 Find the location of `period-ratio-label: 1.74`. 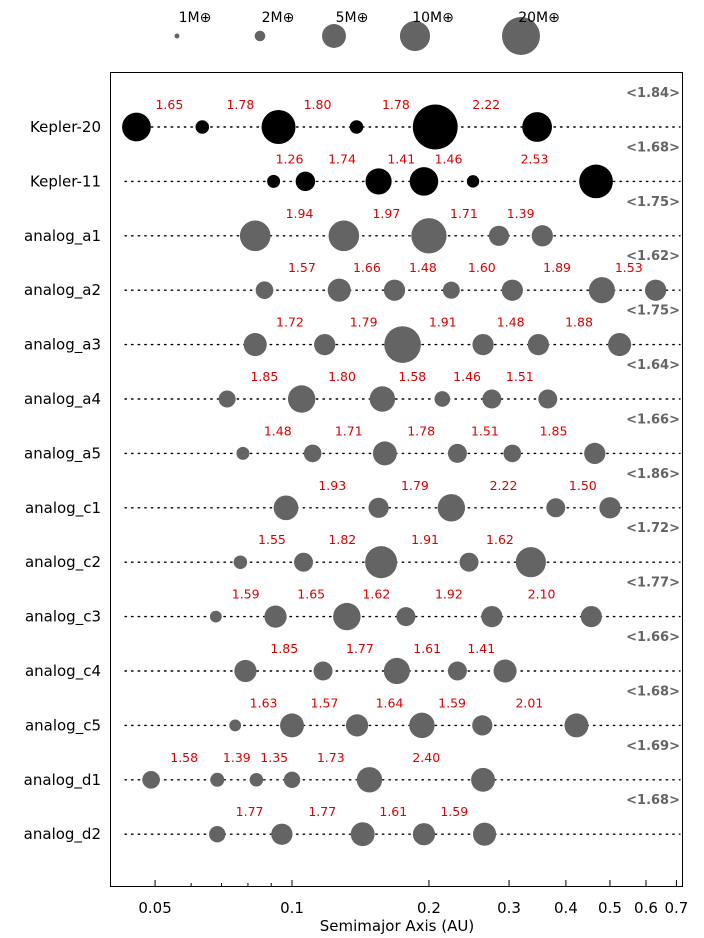

period-ratio-label: 1.74 is located at coordinates (342, 158).